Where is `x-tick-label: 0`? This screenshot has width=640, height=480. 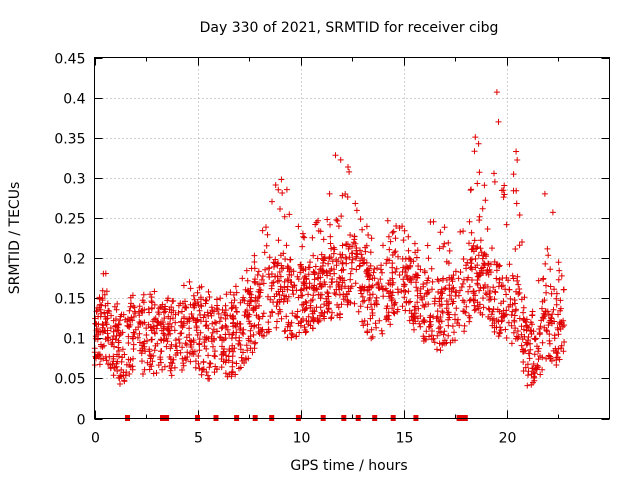 x-tick-label: 0 is located at coordinates (95, 439).